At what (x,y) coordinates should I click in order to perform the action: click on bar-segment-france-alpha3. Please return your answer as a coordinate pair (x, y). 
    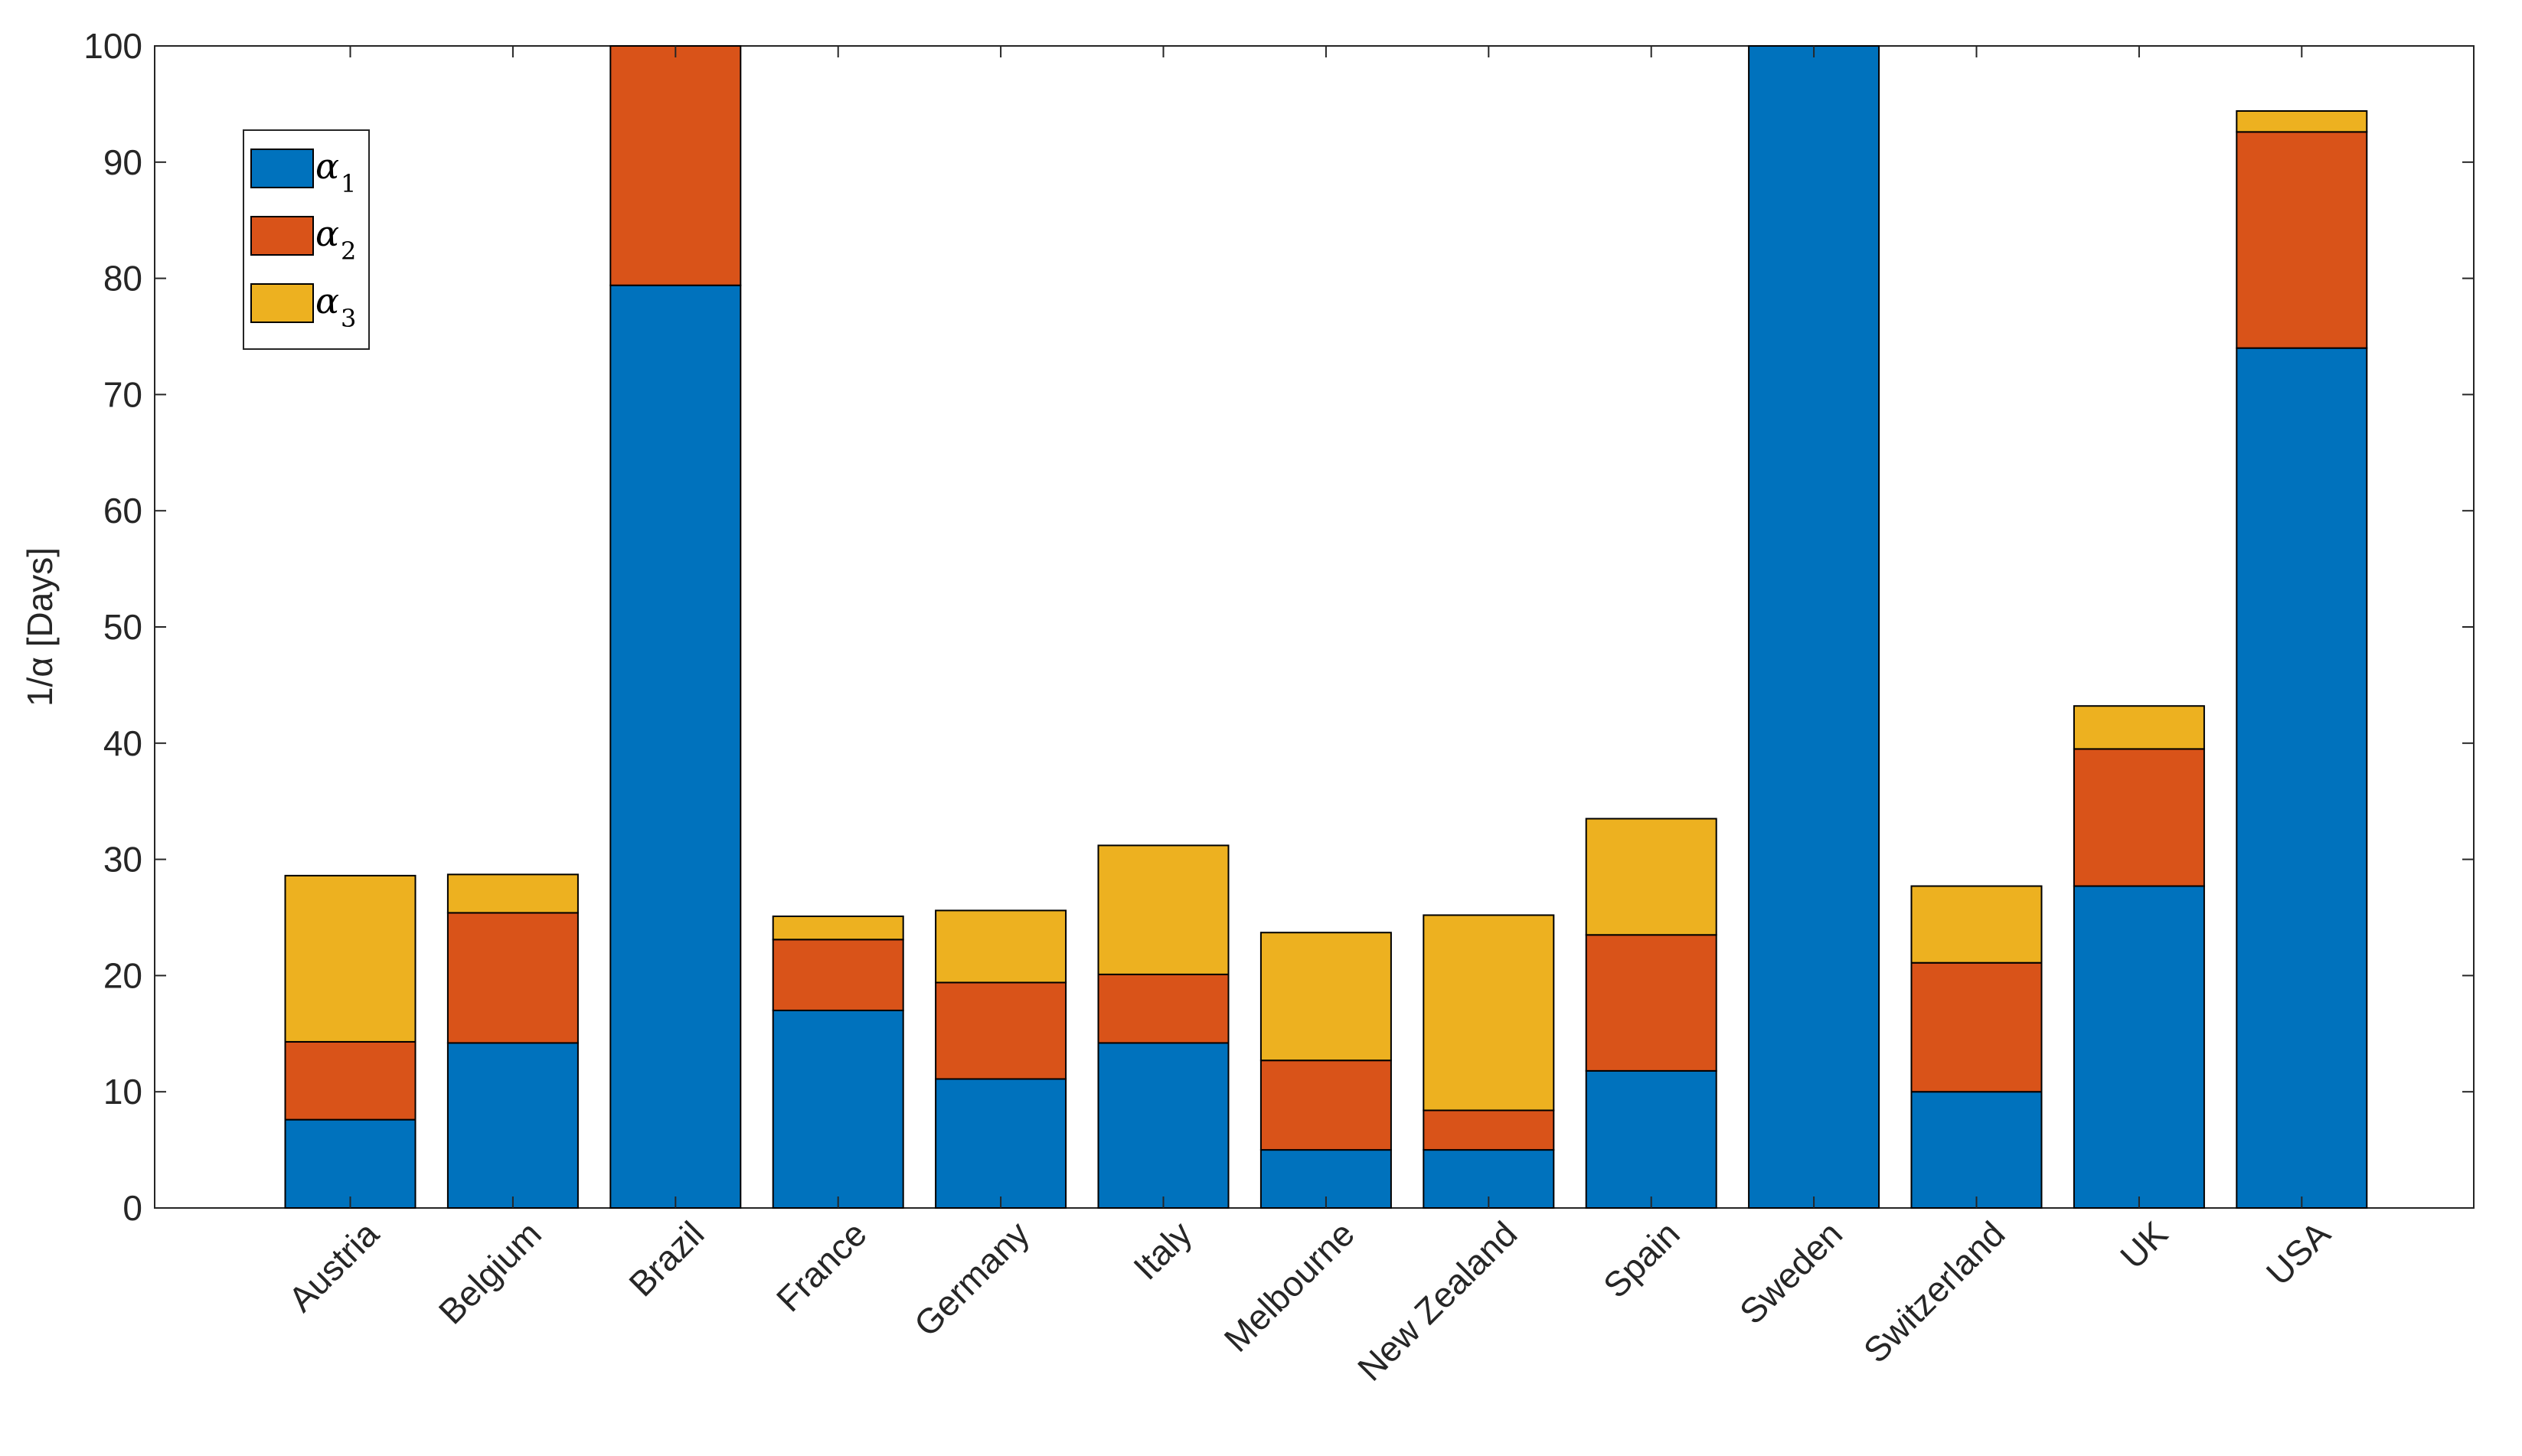
    Looking at the image, I should click on (838, 928).